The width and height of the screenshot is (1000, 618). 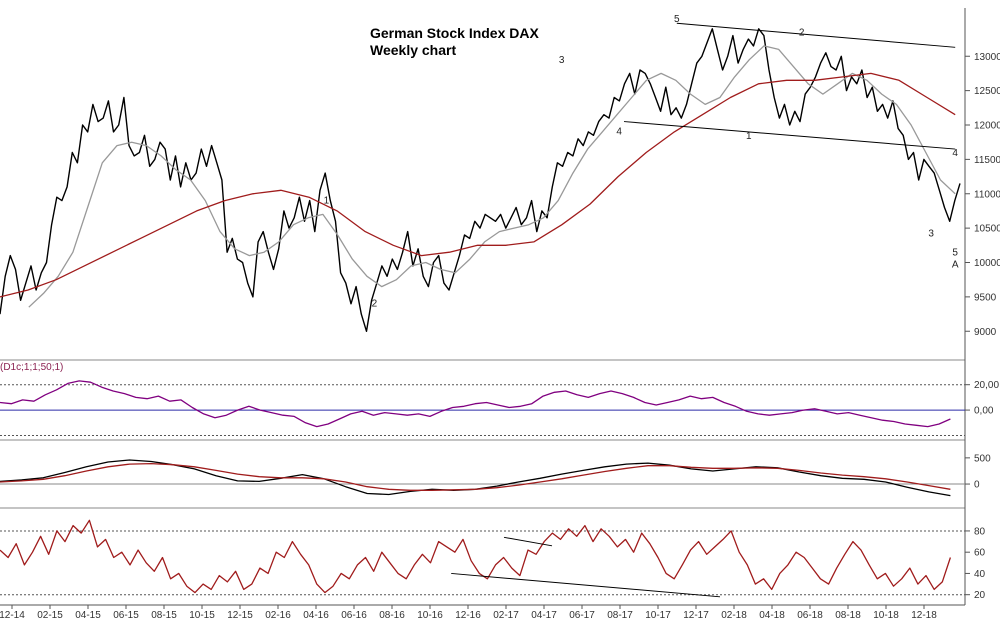 What do you see at coordinates (772, 614) in the screenshot?
I see `x-tick-label: 04-18` at bounding box center [772, 614].